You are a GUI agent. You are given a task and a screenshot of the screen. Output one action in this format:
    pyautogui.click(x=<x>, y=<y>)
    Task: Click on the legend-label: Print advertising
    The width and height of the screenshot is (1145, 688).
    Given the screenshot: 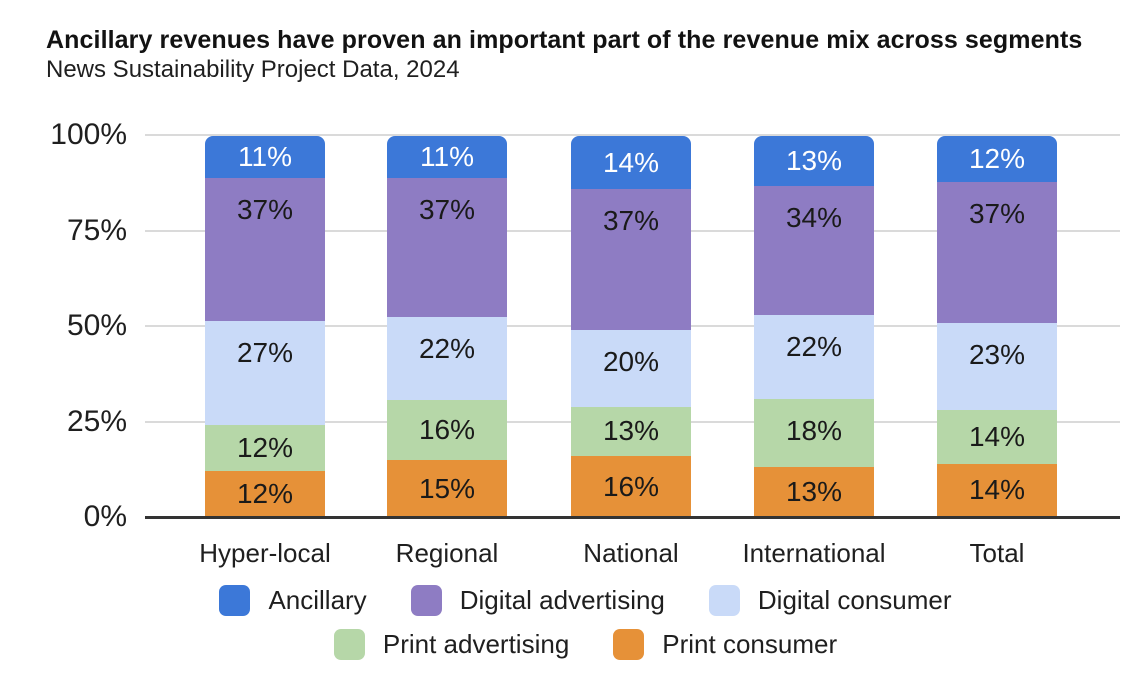 What is the action you would take?
    pyautogui.click(x=476, y=644)
    